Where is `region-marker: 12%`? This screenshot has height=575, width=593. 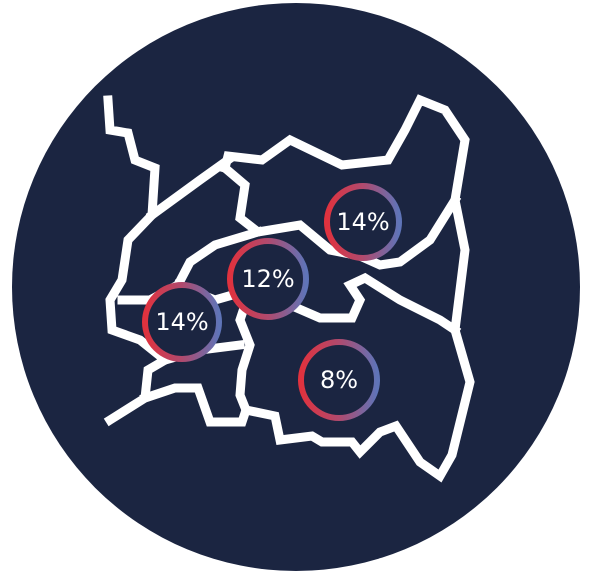
region-marker: 12% is located at coordinates (268, 279).